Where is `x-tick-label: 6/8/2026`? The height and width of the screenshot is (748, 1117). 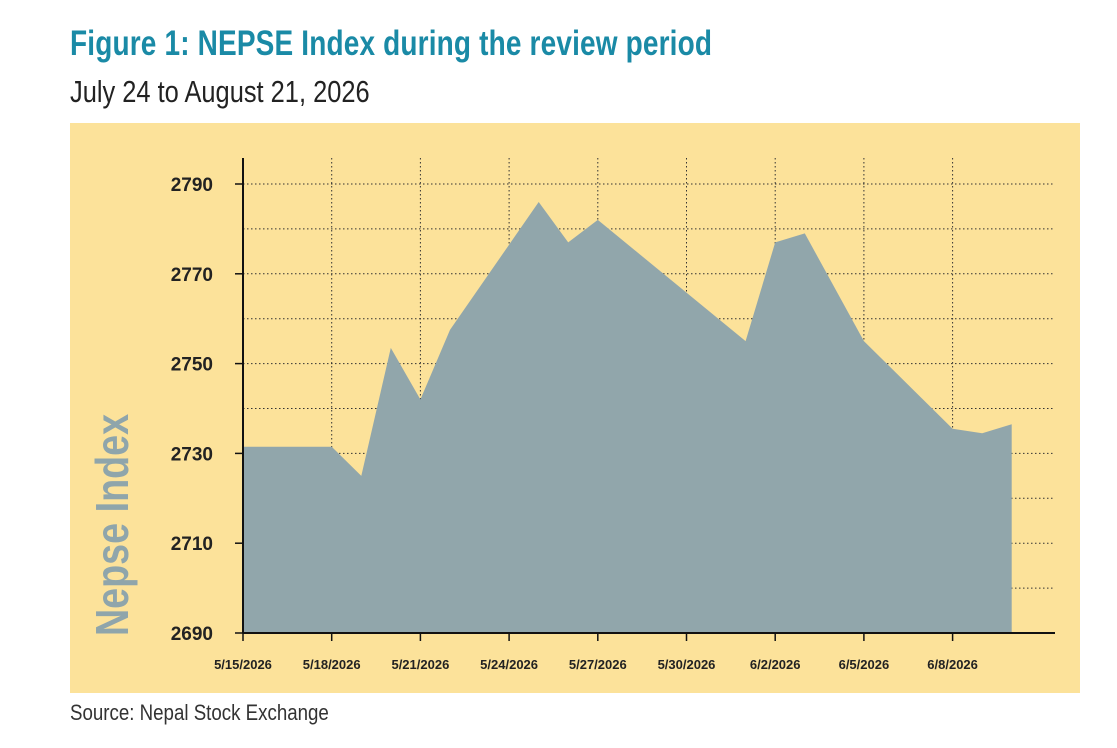 x-tick-label: 6/8/2026 is located at coordinates (952, 664).